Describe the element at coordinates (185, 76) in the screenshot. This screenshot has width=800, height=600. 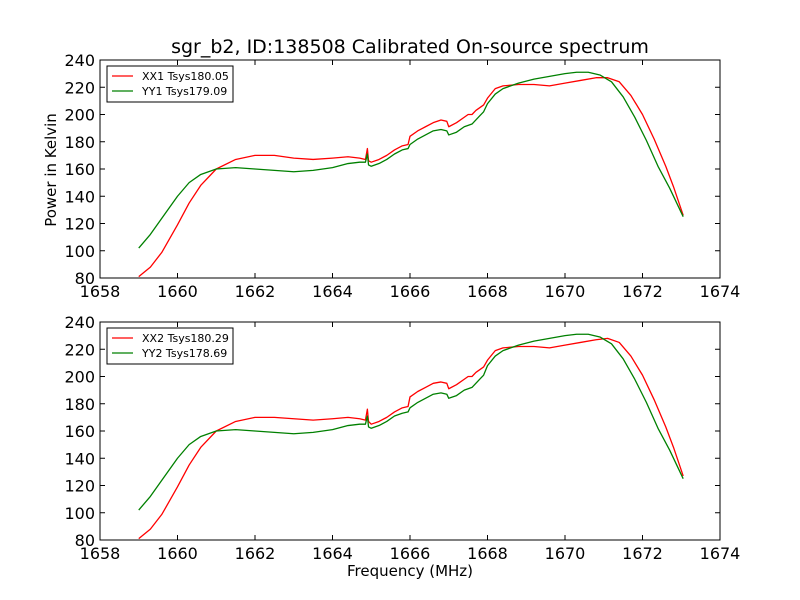
I see `legend-label: XX1 Tsys180.05` at that location.